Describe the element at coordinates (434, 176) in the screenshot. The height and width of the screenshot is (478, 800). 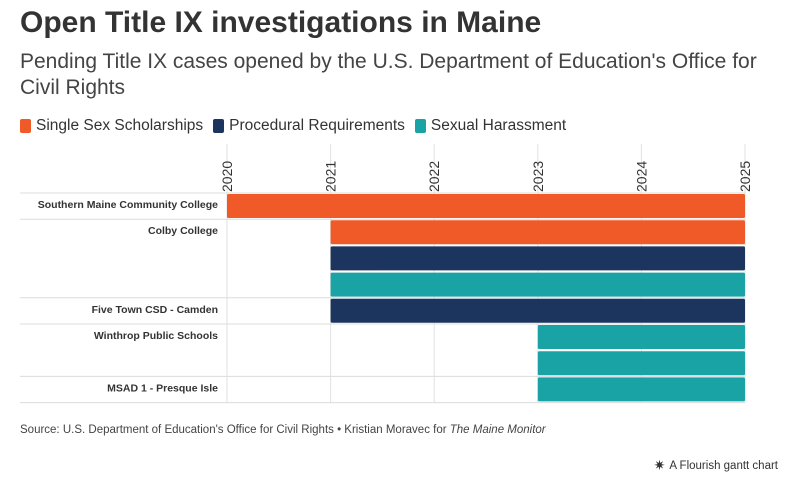
I see `x-tick-label: 2022` at that location.